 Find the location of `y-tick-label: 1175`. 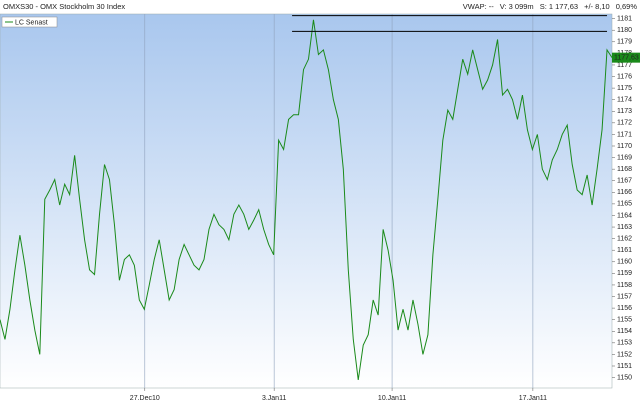

y-tick-label: 1175 is located at coordinates (624, 88).